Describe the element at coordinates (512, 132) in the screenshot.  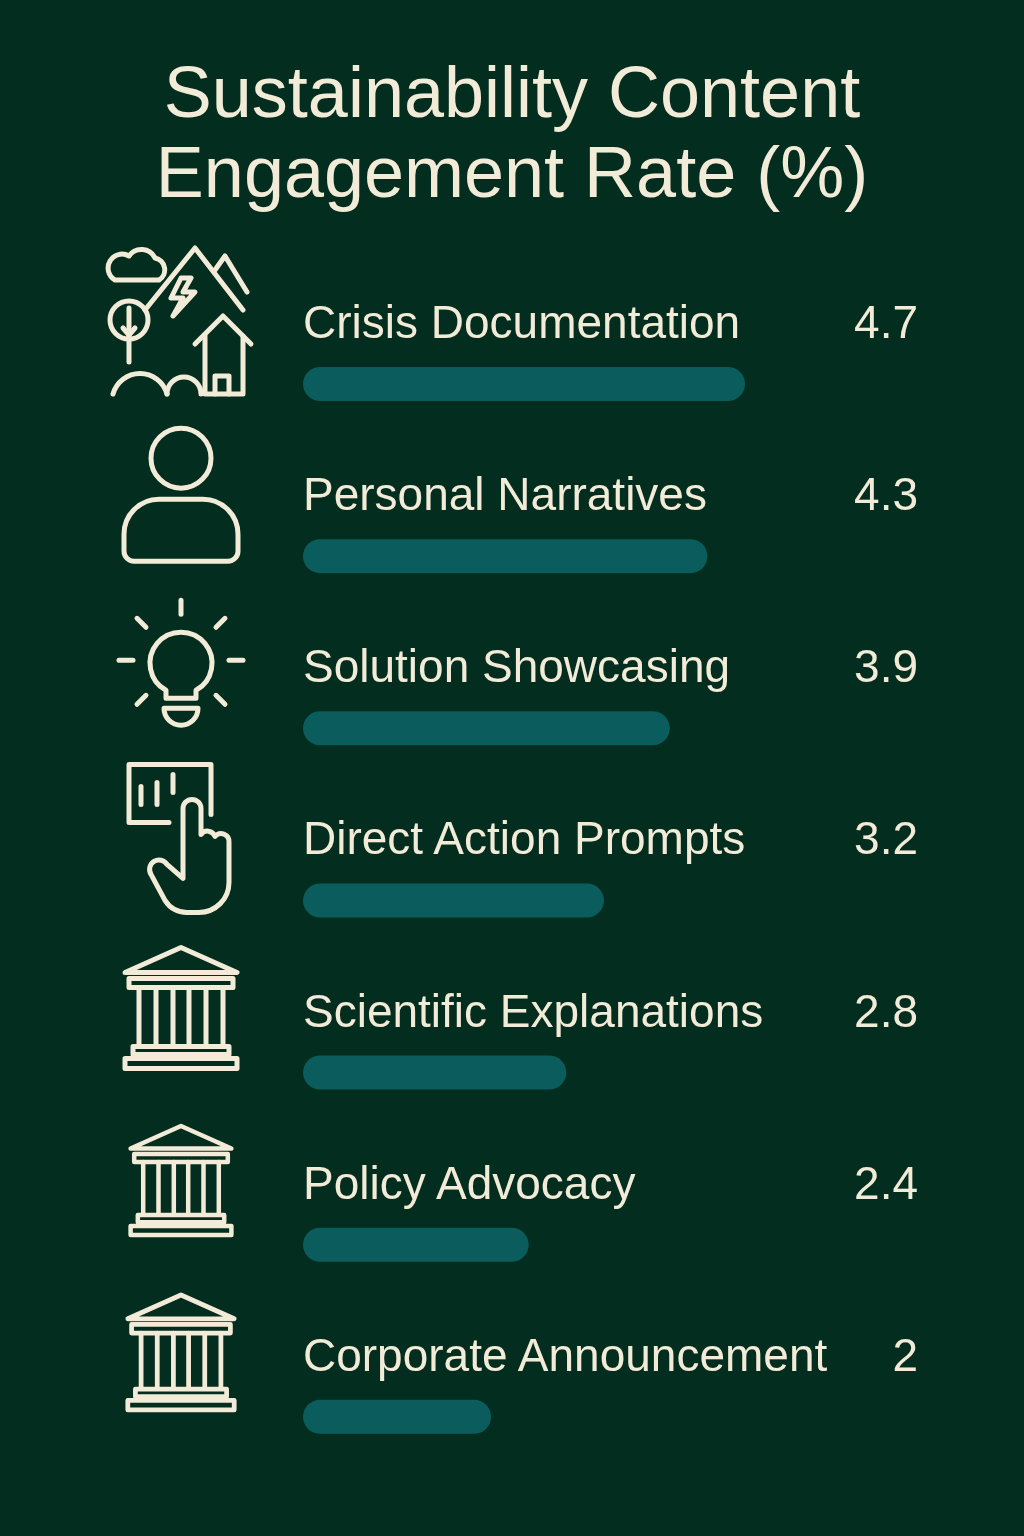
I see `chart-title: Sustainability Content Engagement Rate (%)` at that location.